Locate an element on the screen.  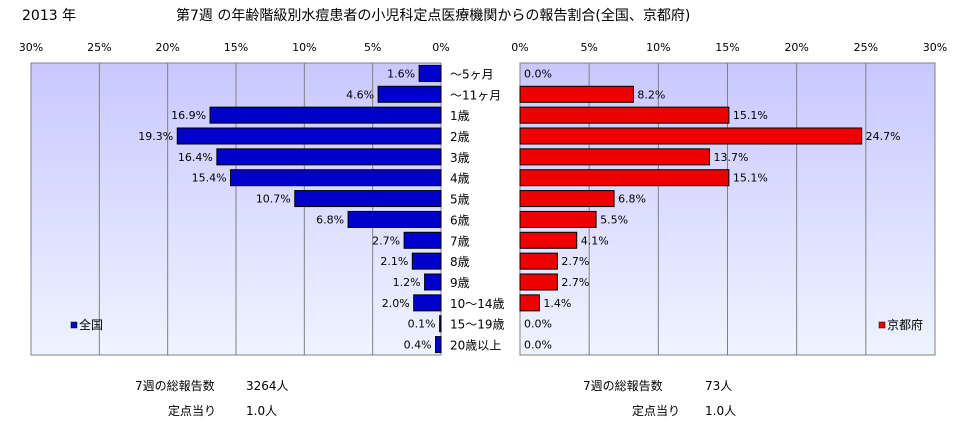
data-label-national-9: 2.1% is located at coordinates (394, 261).